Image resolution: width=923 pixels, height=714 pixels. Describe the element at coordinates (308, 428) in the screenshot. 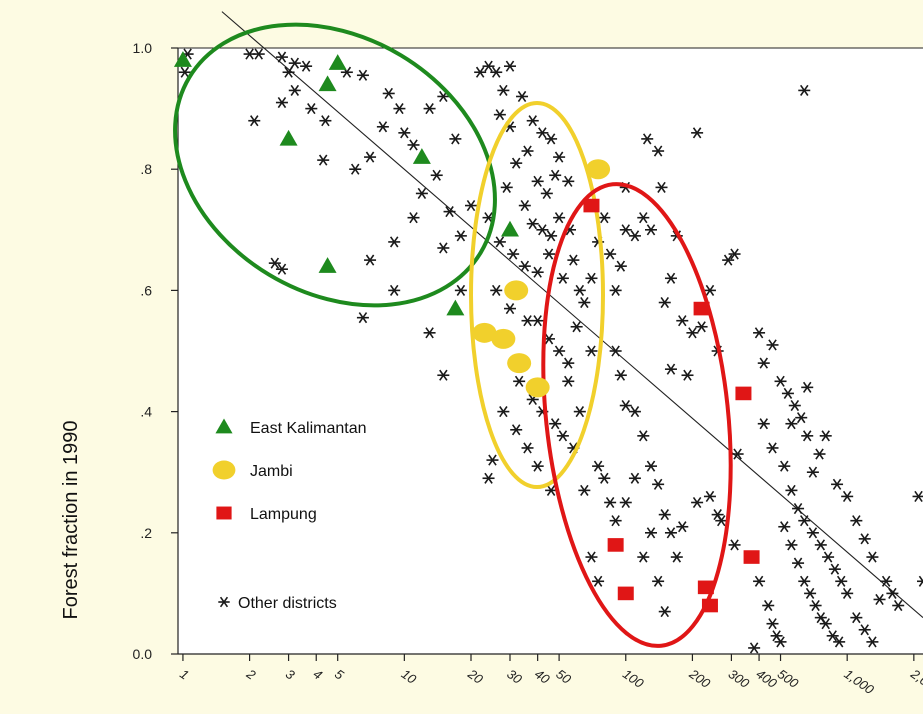

I see `legend-label-east-kalimantan: East Kalimantan` at that location.